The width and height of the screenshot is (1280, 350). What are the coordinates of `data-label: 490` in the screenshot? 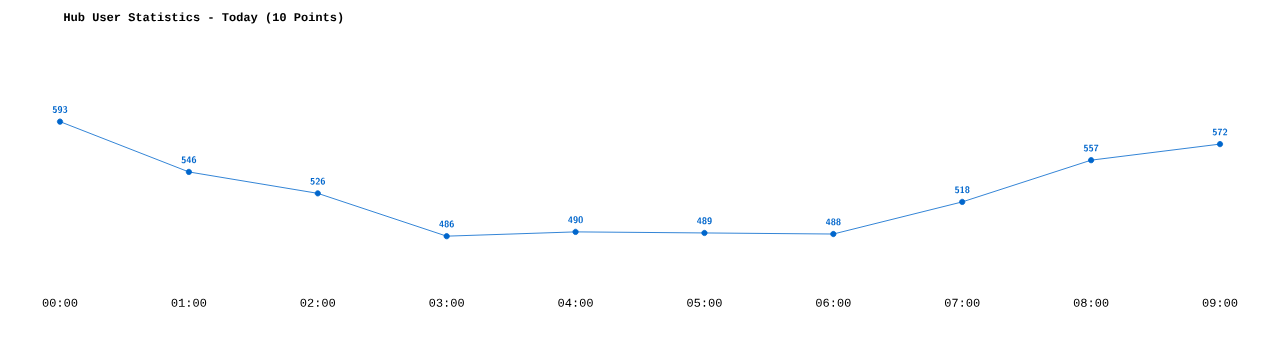 It's located at (575, 220).